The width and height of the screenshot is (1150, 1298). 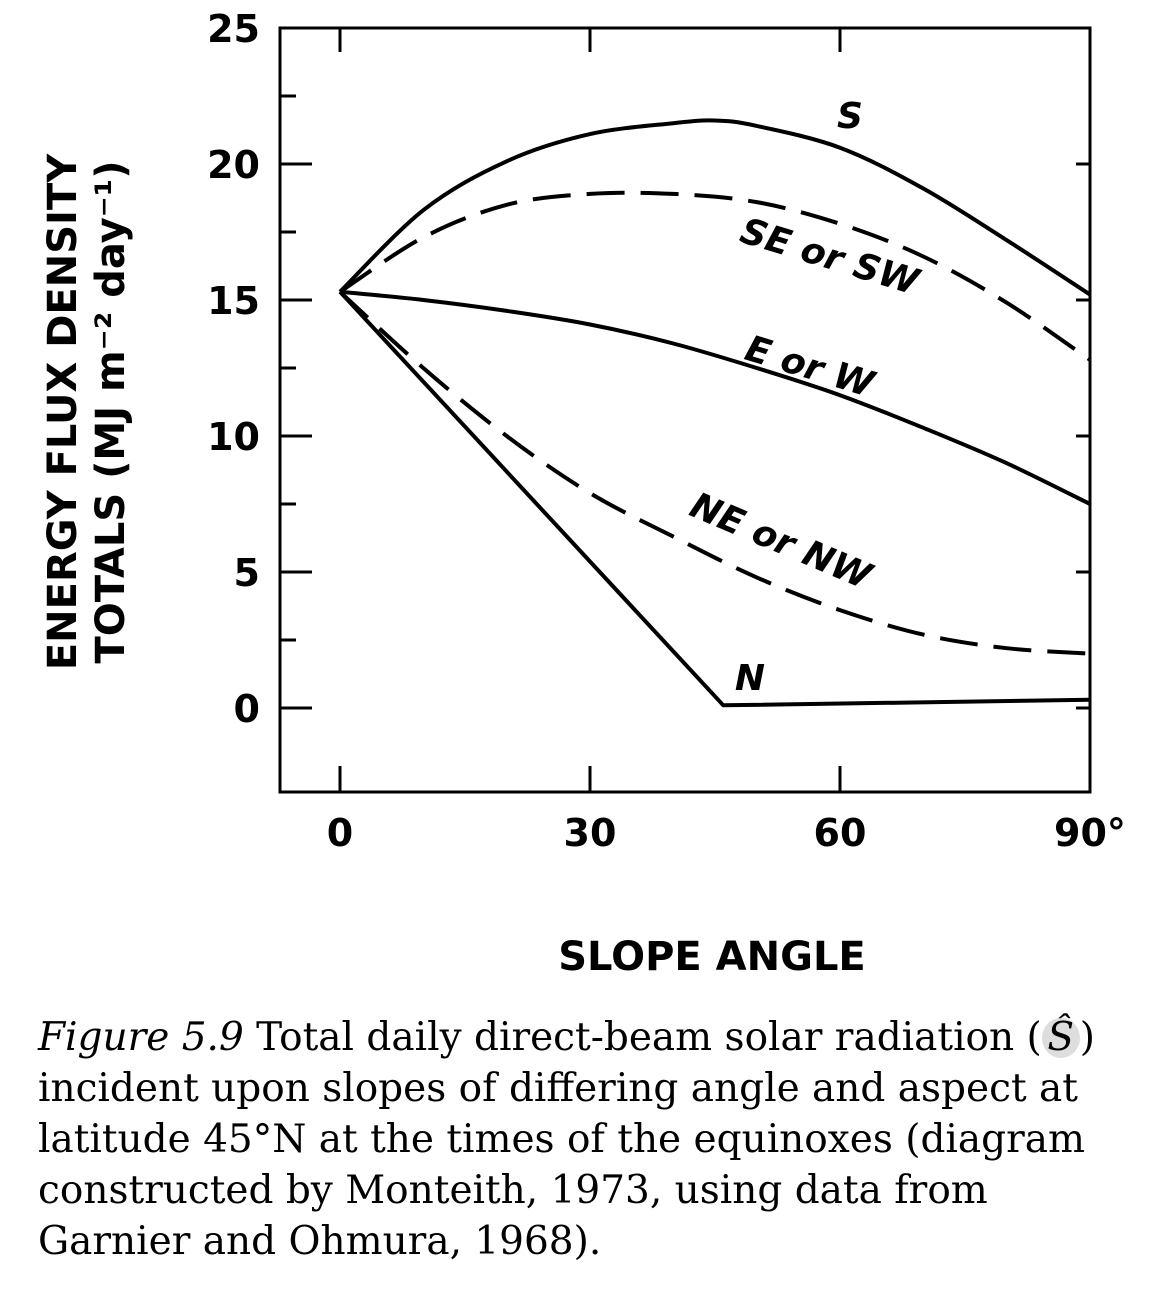 What do you see at coordinates (850, 116) in the screenshot?
I see `curve-label-s: S` at bounding box center [850, 116].